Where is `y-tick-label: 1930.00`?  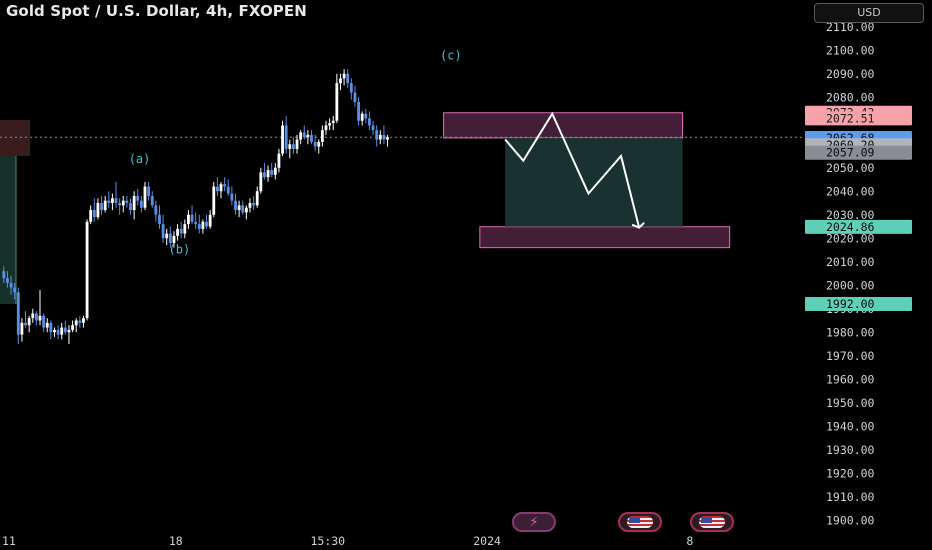 y-tick-label: 1930.00 is located at coordinates (850, 450).